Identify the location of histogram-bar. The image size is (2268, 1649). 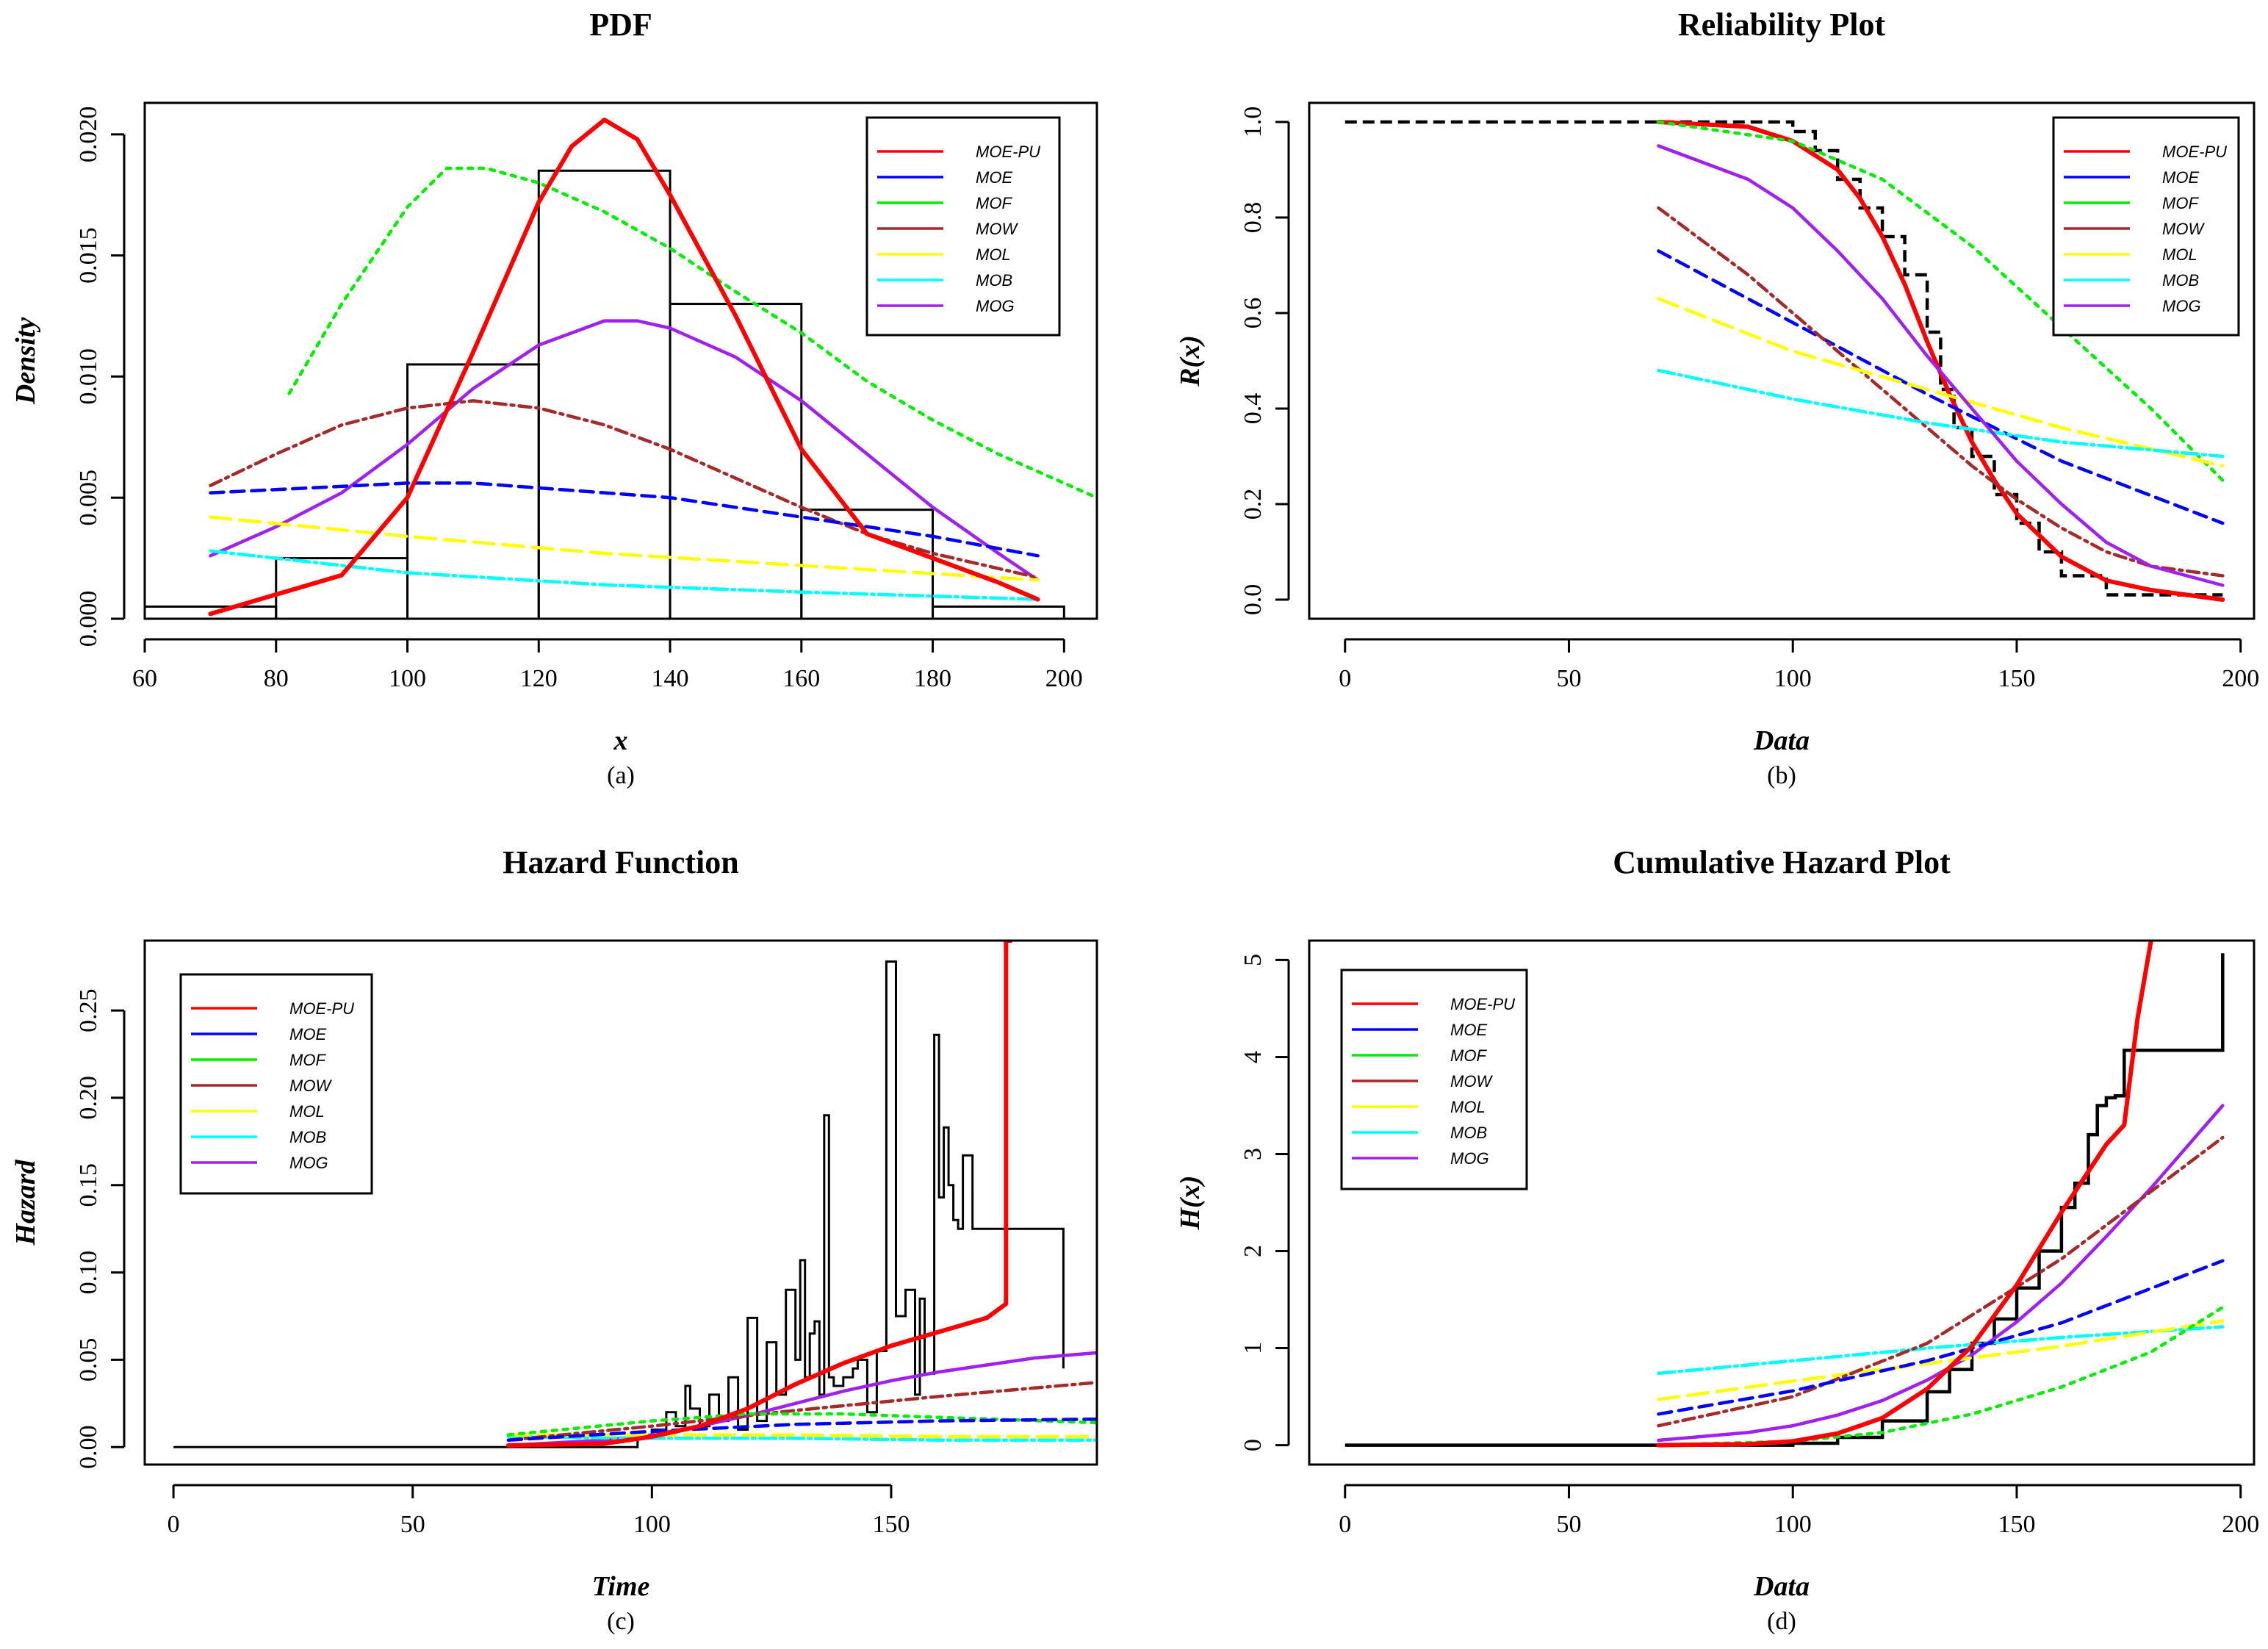
(736, 461).